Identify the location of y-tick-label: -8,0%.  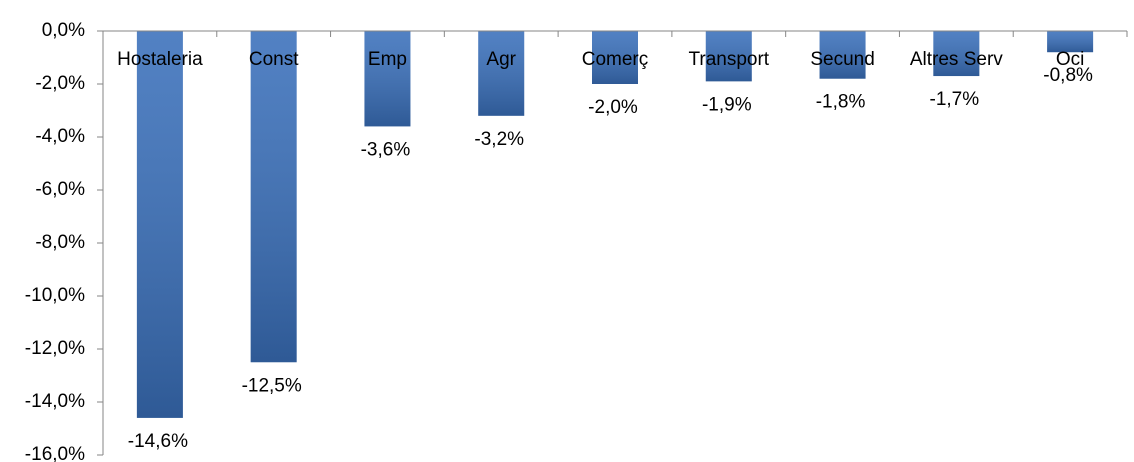
(60, 242).